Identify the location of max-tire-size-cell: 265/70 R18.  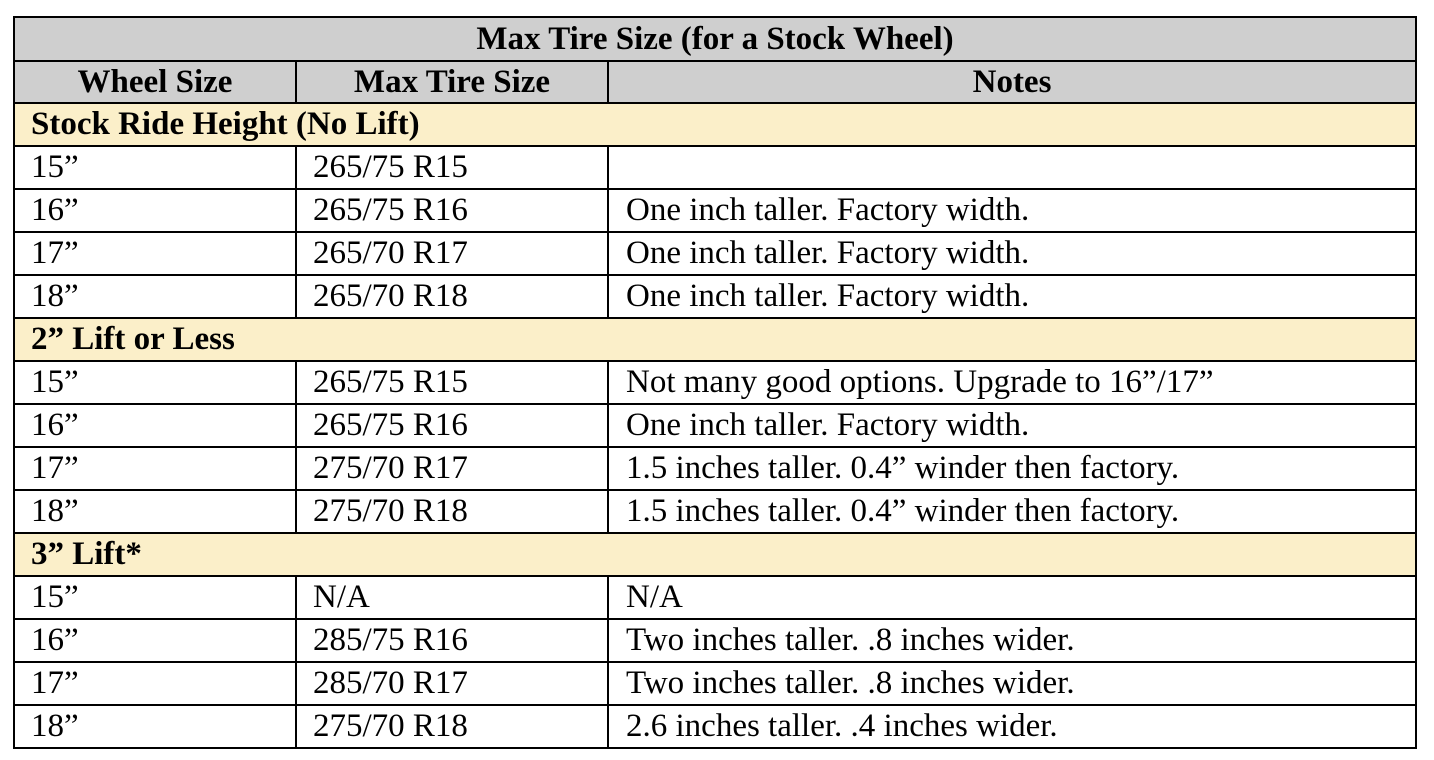
(452, 296).